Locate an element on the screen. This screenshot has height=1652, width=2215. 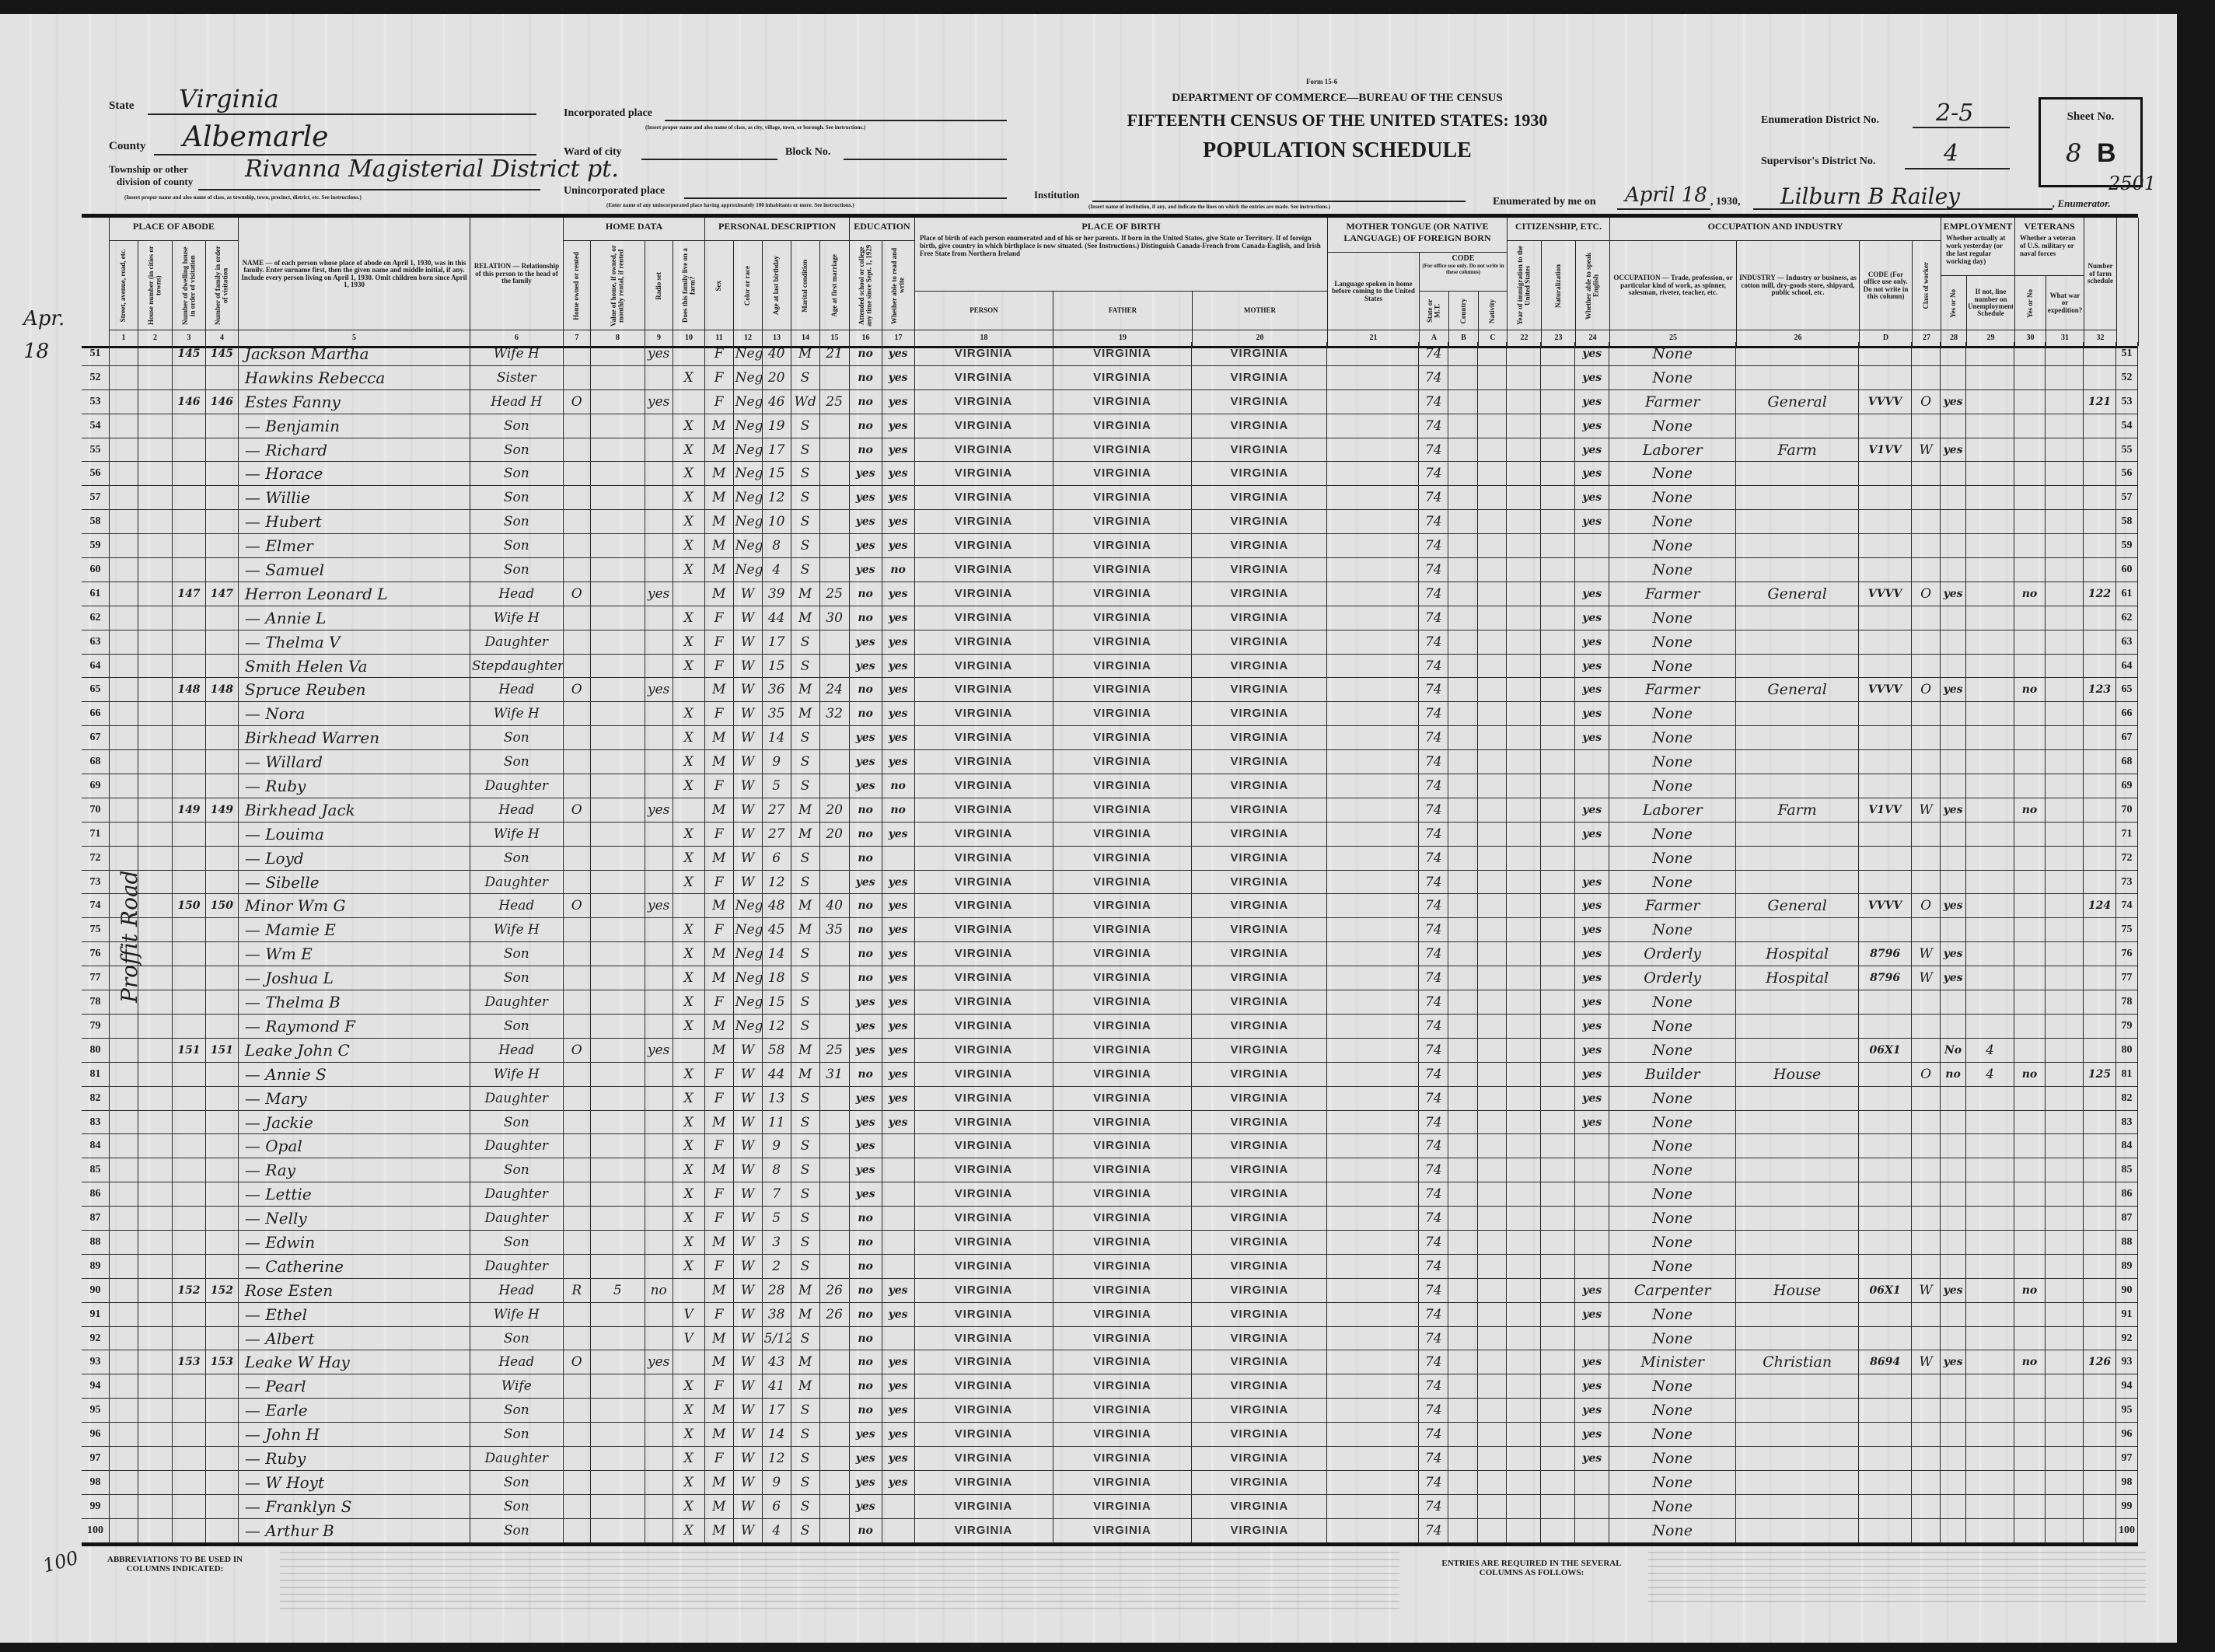
cell-ms: M is located at coordinates (805, 1290).